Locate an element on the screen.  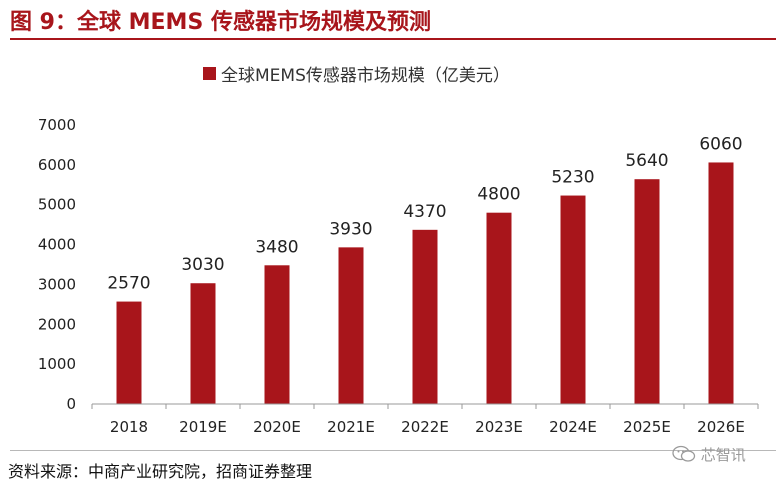
y-tick-label: 3000 is located at coordinates (57, 284).